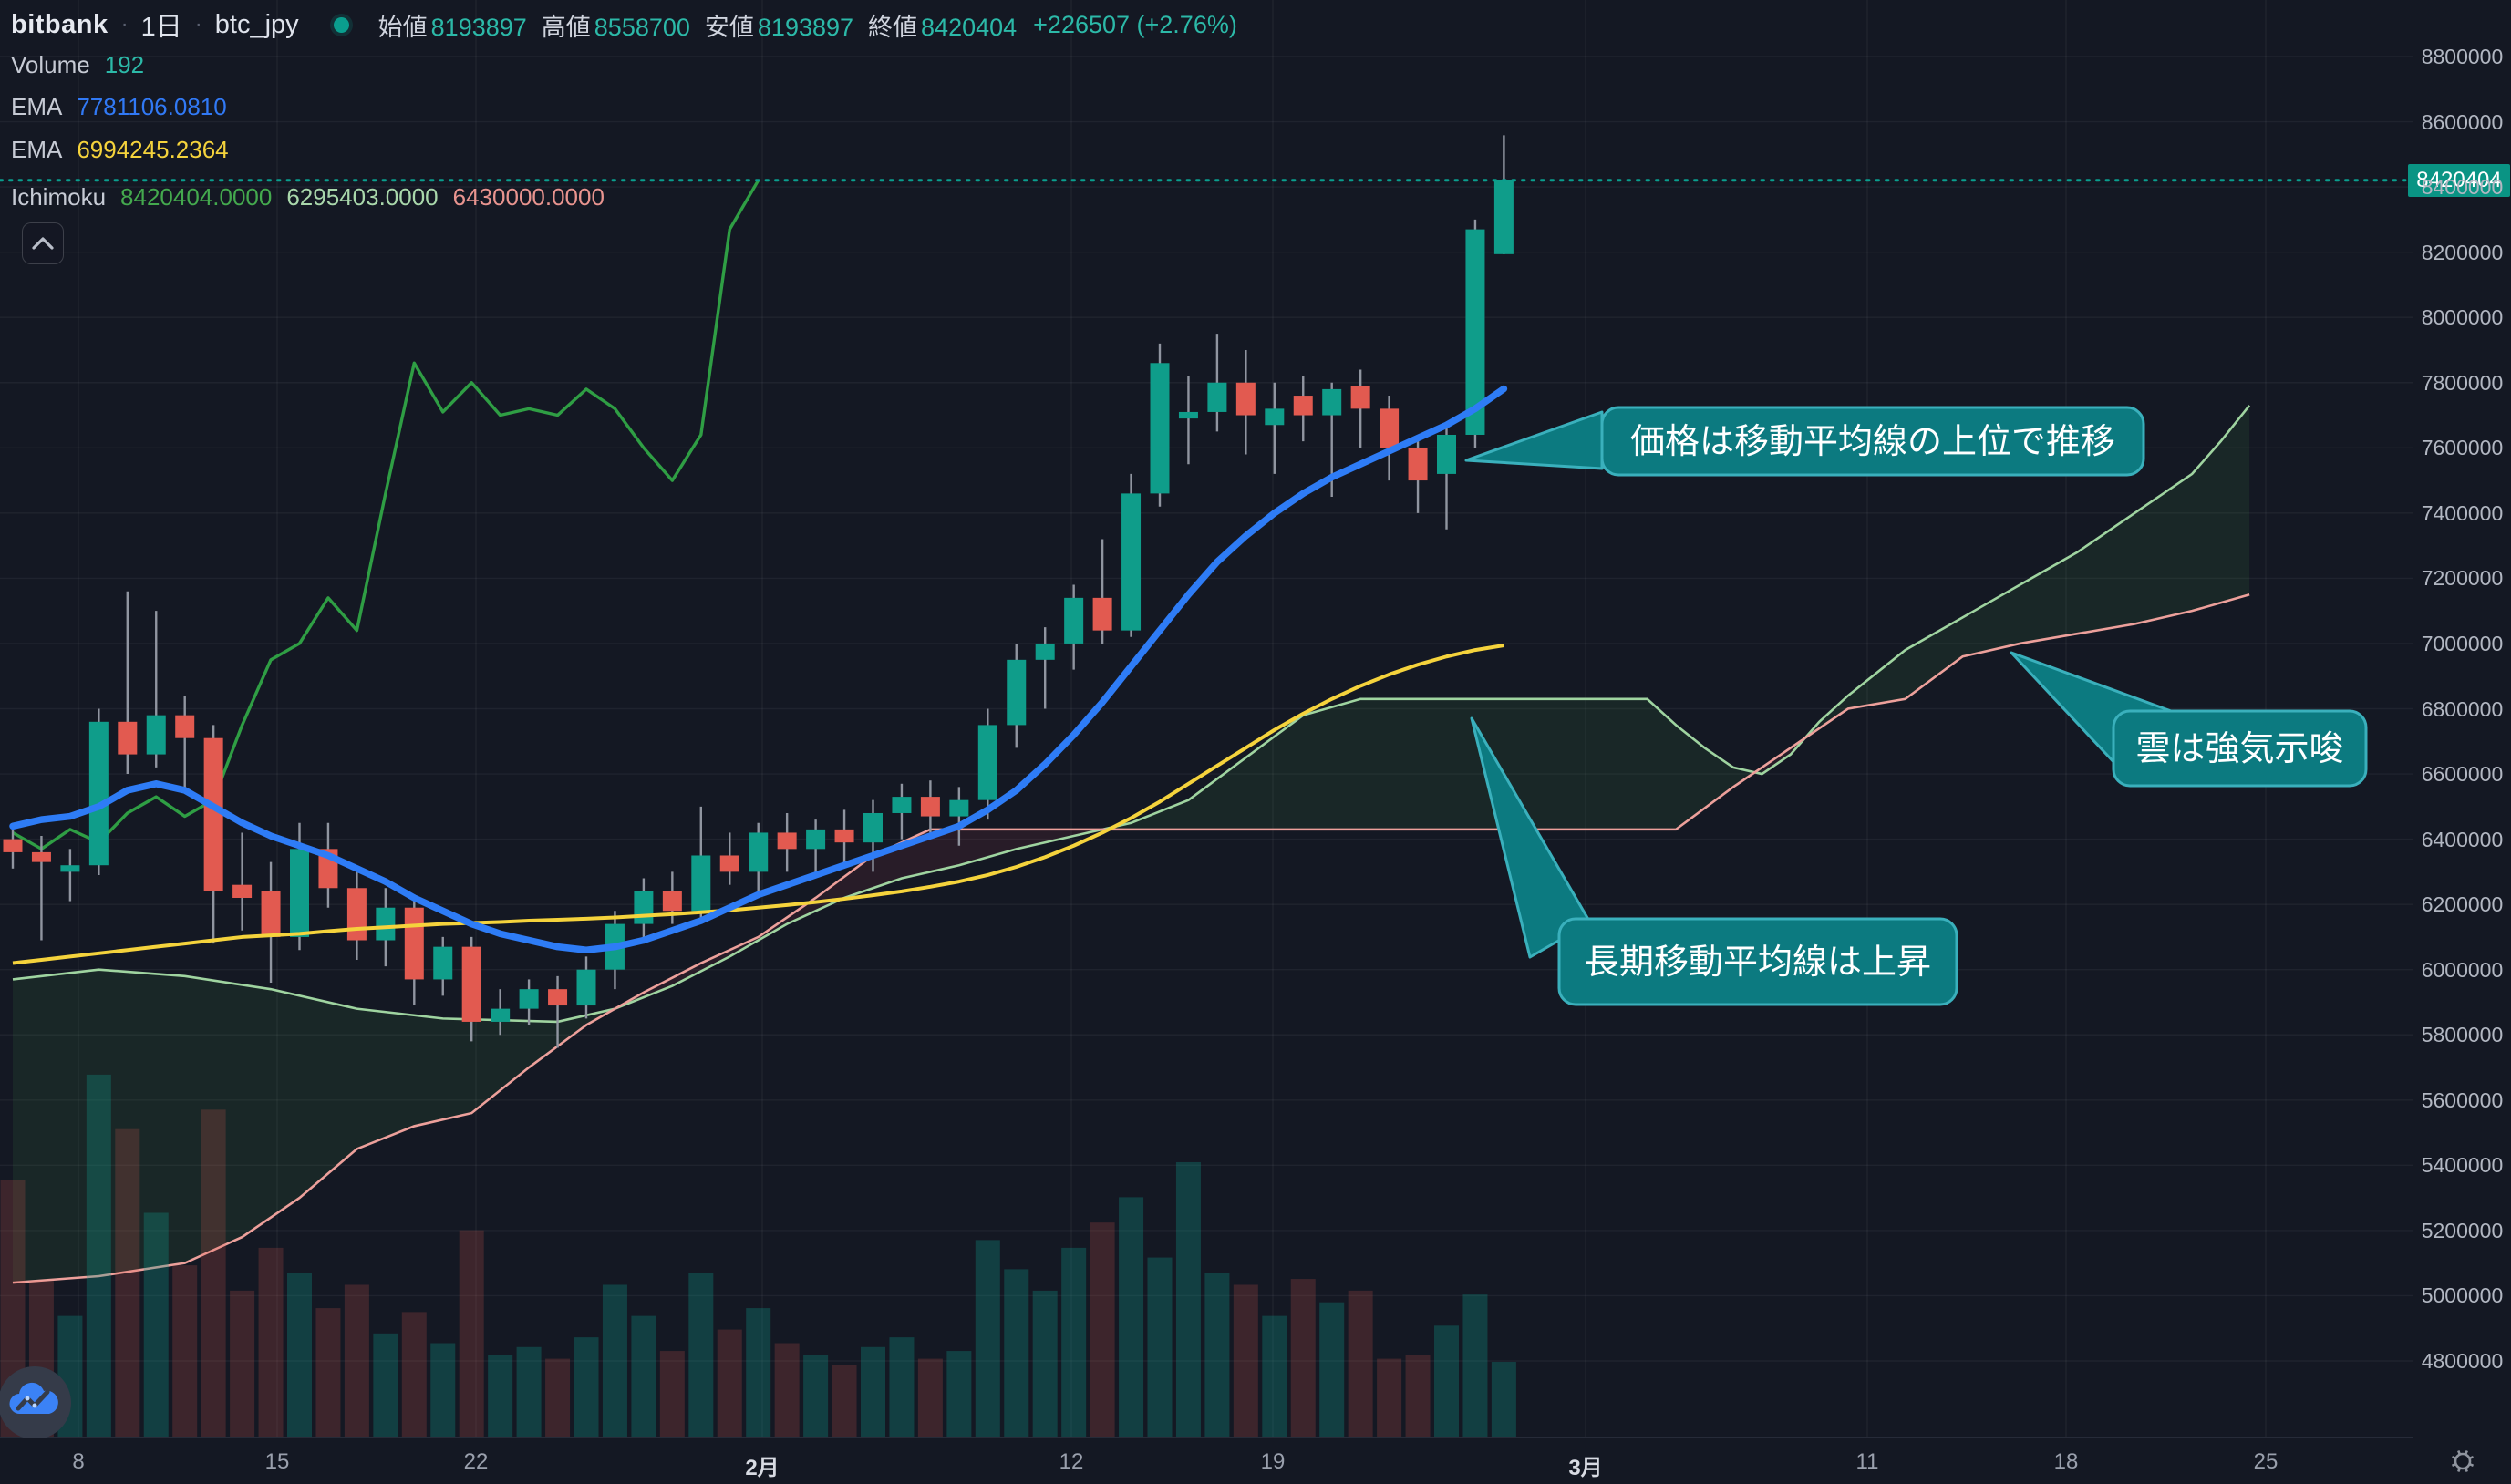  I want to click on chikou-span-line, so click(386, 515).